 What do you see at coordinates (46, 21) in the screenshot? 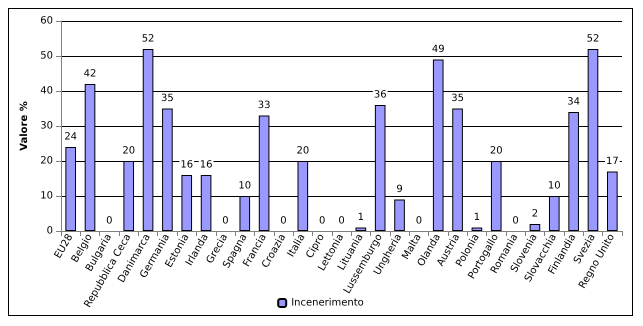
I see `y-tick-label: 60` at bounding box center [46, 21].